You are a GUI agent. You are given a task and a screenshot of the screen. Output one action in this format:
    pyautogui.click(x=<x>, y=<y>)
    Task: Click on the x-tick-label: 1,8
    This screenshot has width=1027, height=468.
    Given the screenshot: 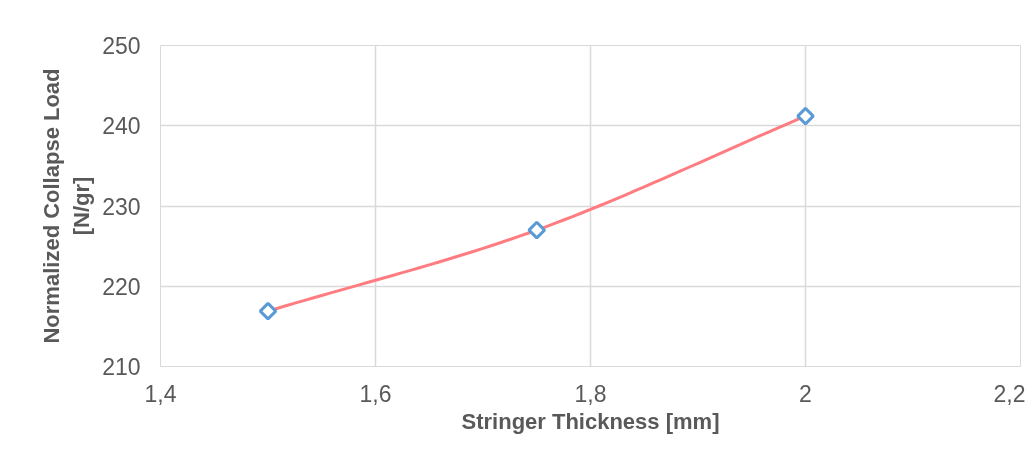 What is the action you would take?
    pyautogui.click(x=590, y=393)
    